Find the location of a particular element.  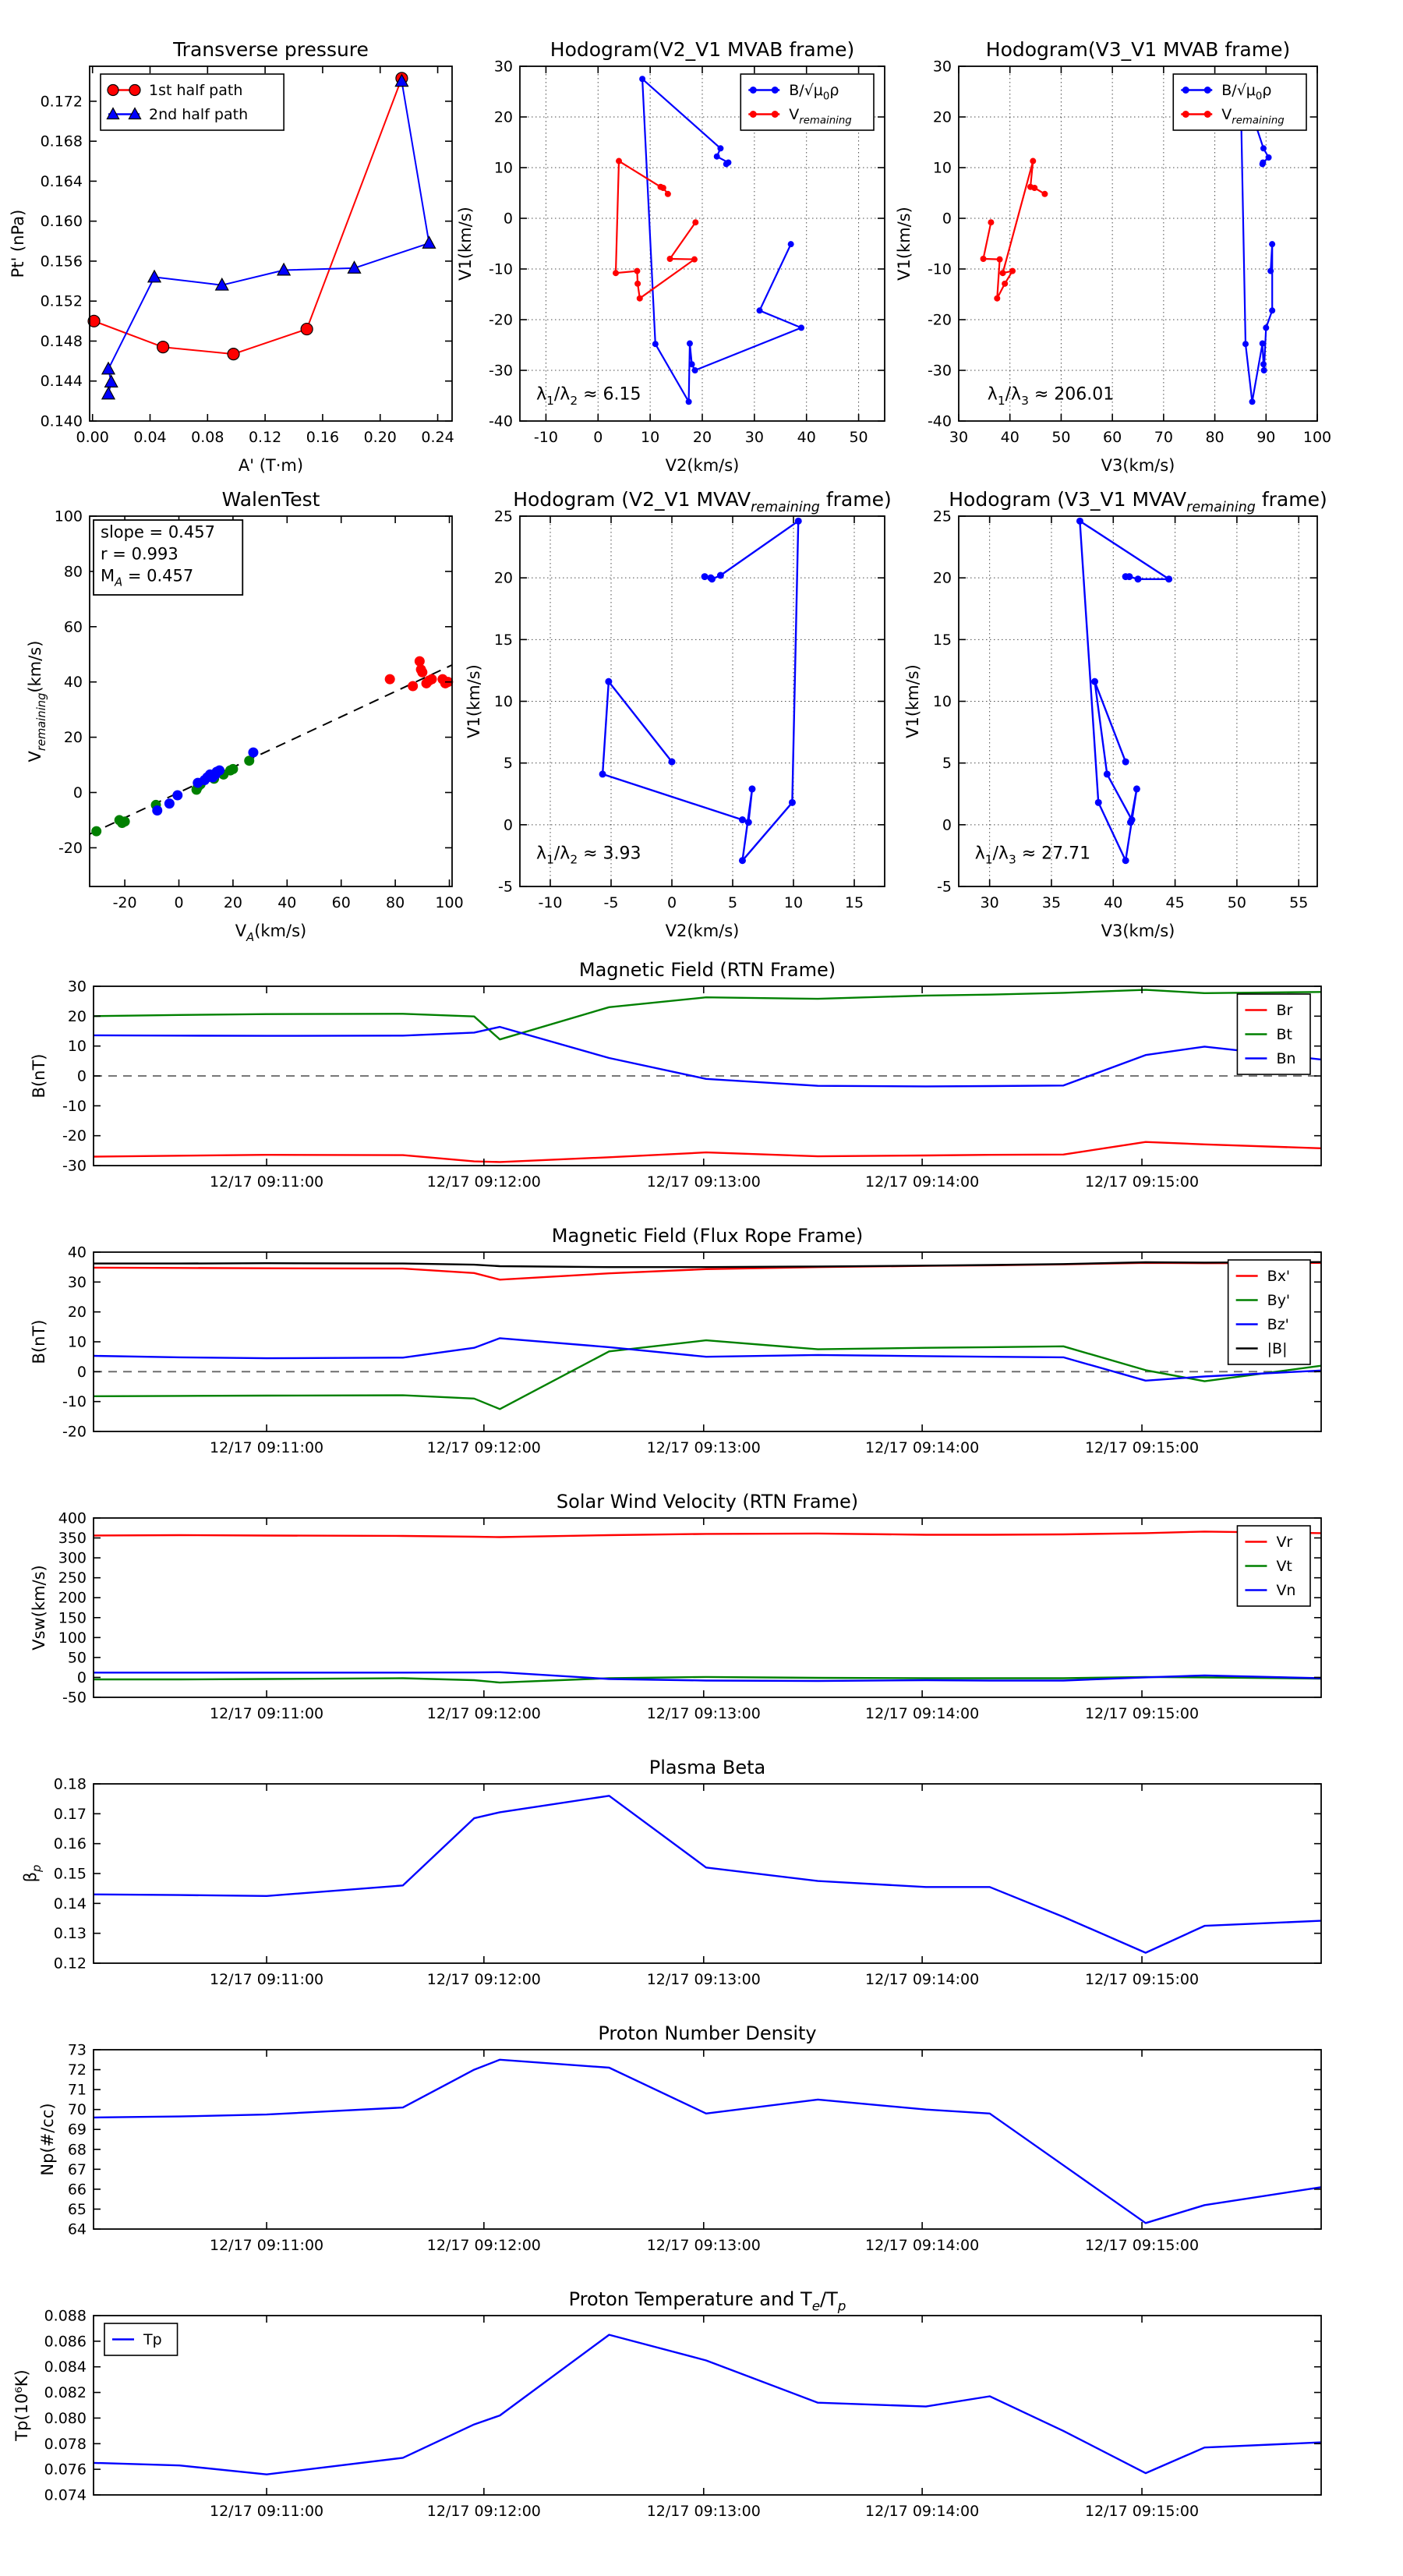

transverse-pressure-xlabel: A' (T·m) is located at coordinates (271, 465).